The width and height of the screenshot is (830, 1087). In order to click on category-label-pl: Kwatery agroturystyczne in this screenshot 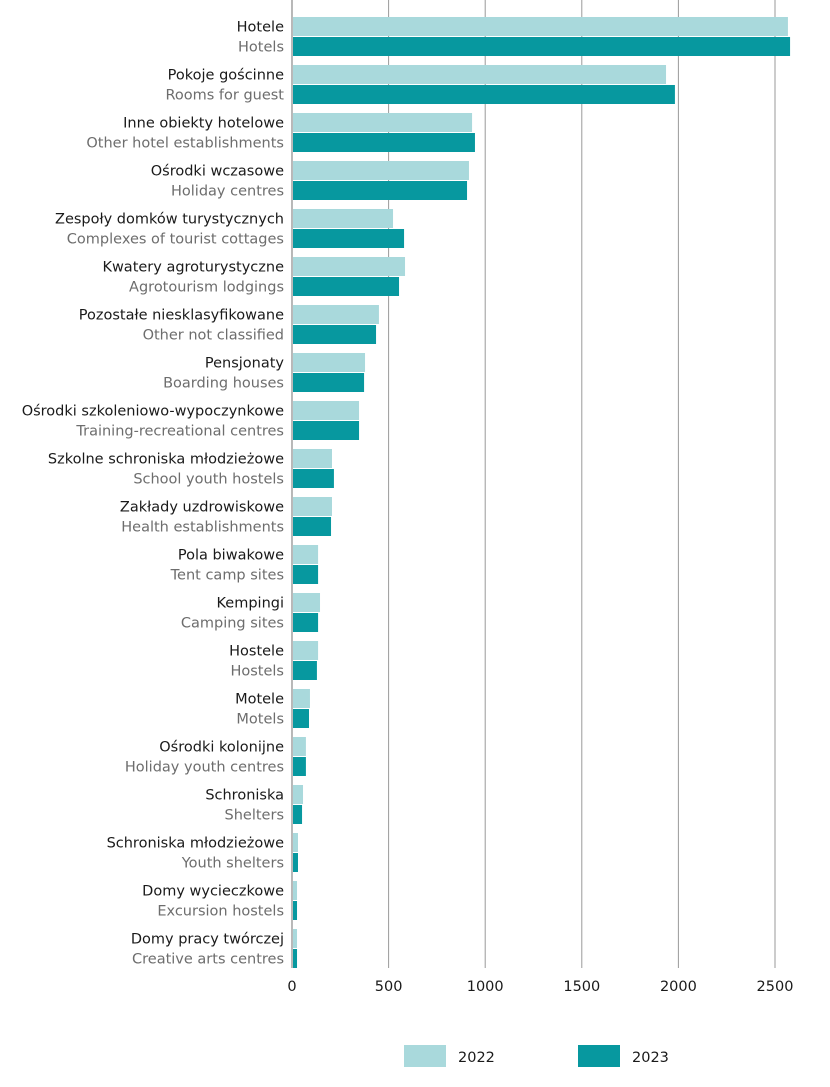, I will do `click(193, 268)`.